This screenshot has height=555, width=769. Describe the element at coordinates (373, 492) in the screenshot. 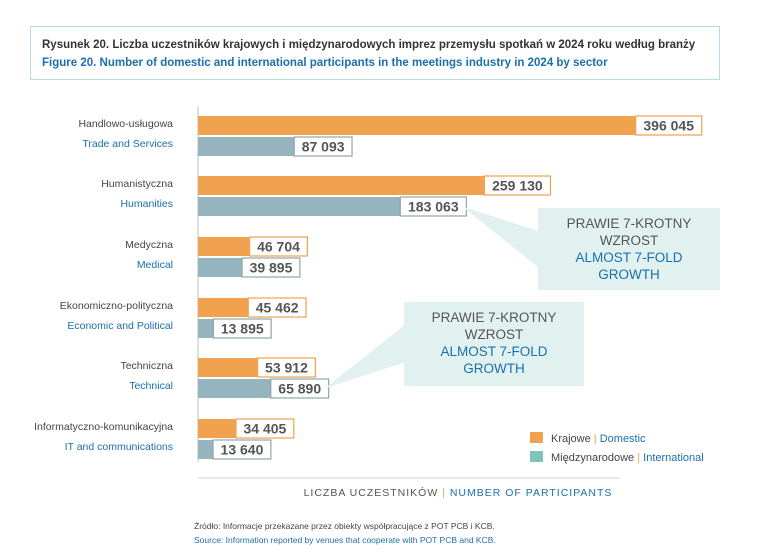

I see `x-axis-label-pl: LICZBA UCZESTNIKÓW` at that location.